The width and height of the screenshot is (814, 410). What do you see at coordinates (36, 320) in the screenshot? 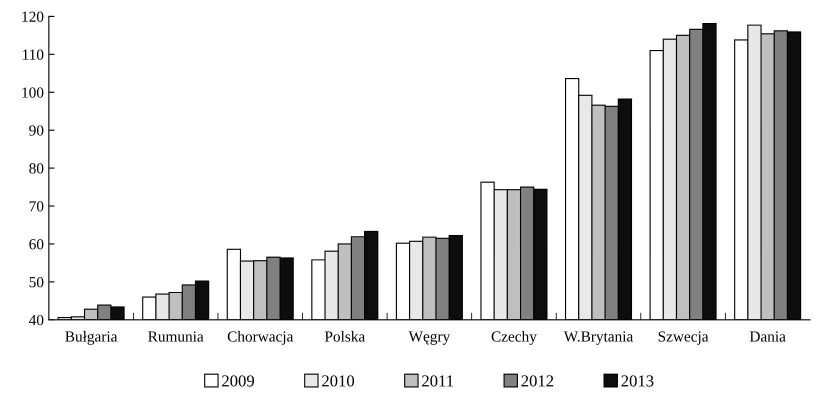
I see `y-tick-label: 40` at bounding box center [36, 320].